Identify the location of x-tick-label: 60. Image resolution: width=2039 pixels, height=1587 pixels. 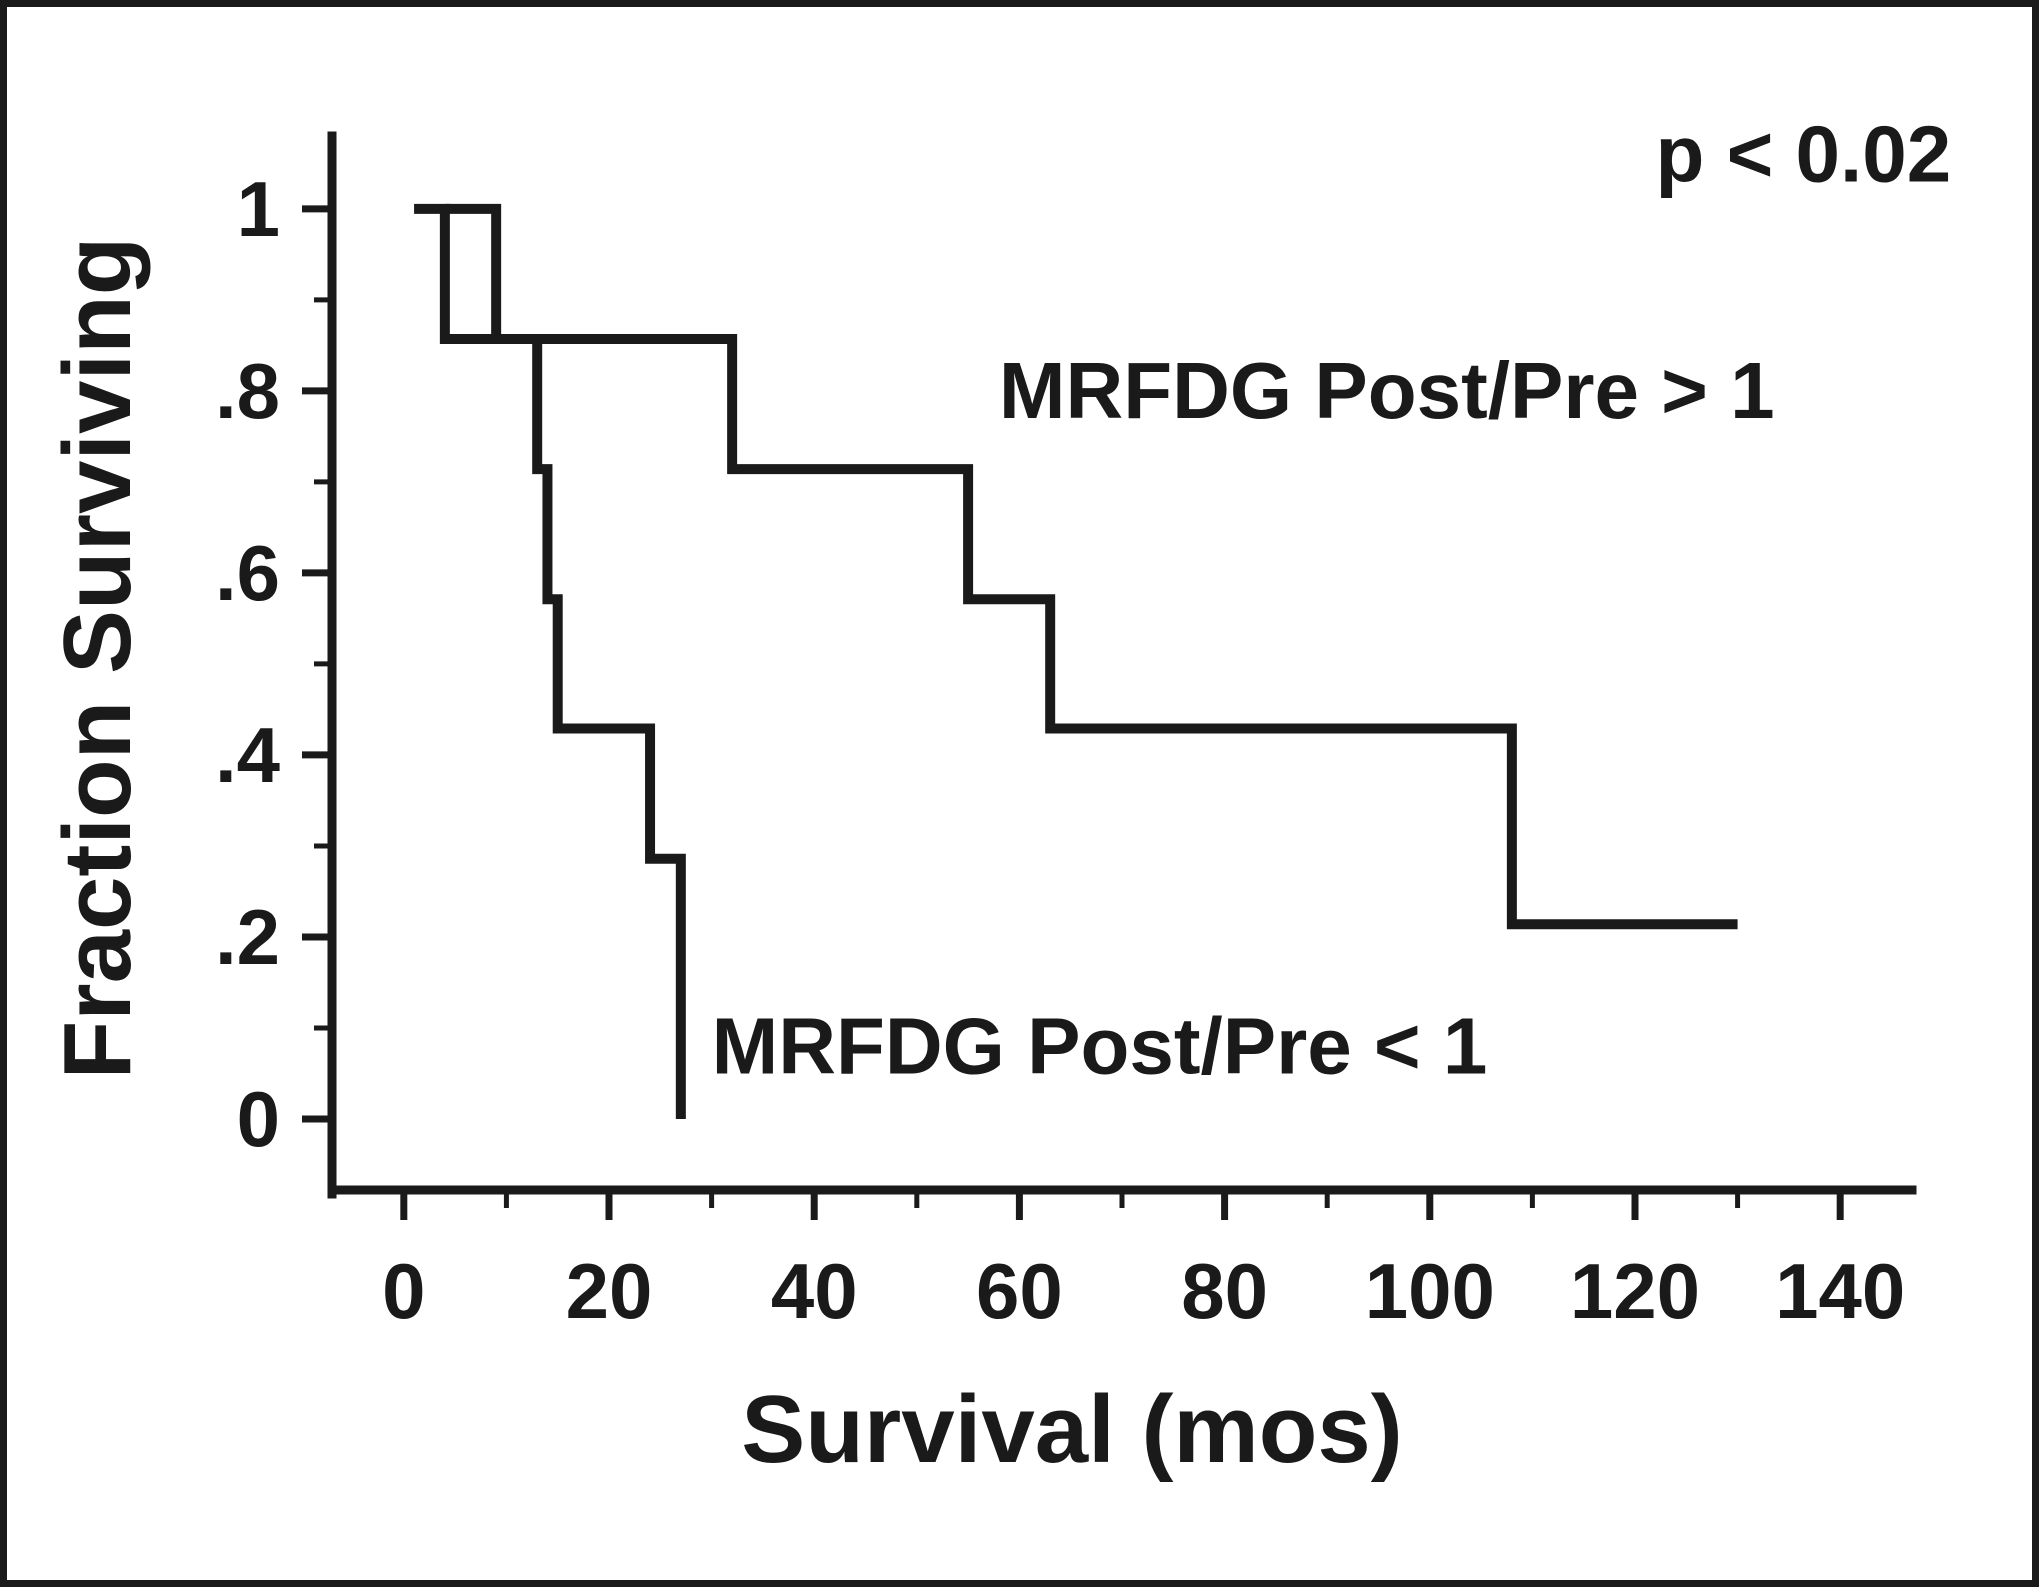
(1019, 1291).